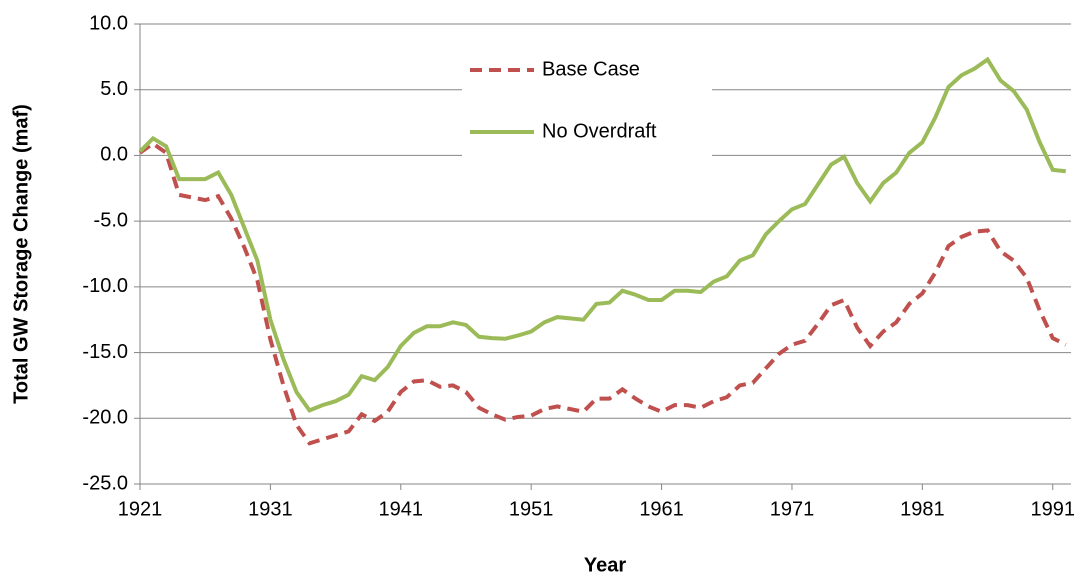 The image size is (1091, 578). What do you see at coordinates (591, 69) in the screenshot?
I see `legend-label: Base Case` at bounding box center [591, 69].